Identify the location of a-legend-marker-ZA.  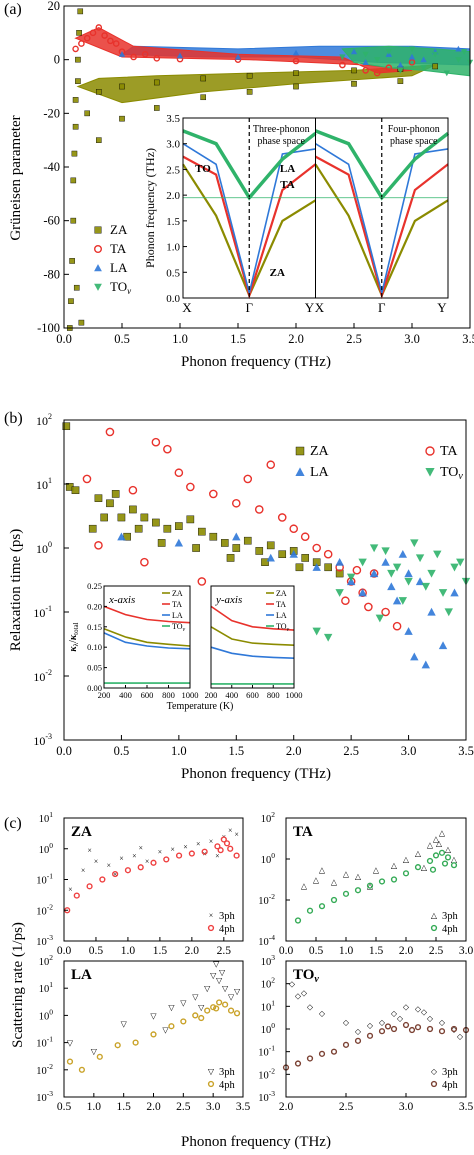
(98, 230).